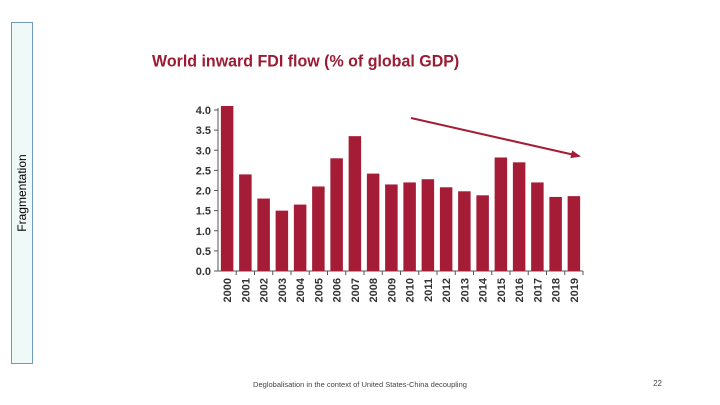 The image size is (720, 405). I want to click on x-tick-label: 2015, so click(502, 290).